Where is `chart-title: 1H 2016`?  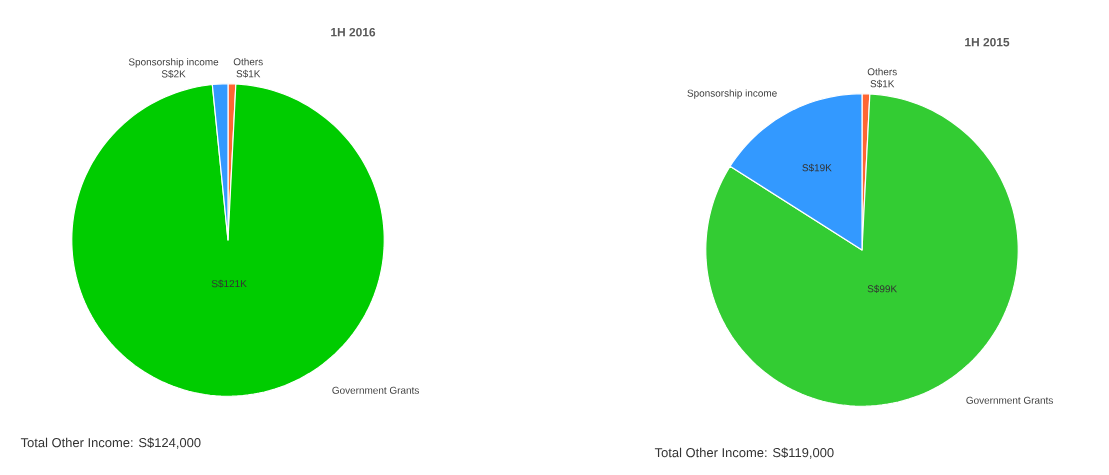
chart-title: 1H 2016 is located at coordinates (353, 32).